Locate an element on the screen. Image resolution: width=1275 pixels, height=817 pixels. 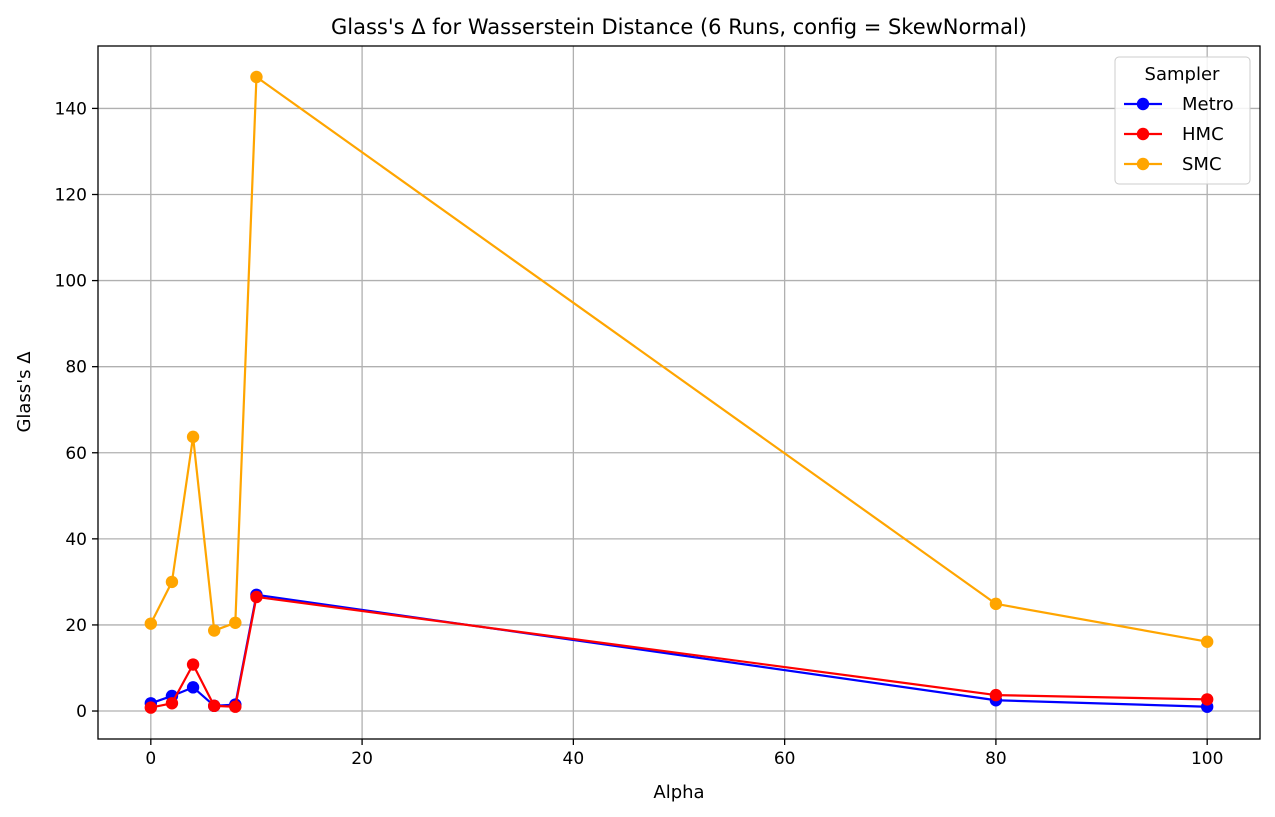
legend-marker-smc is located at coordinates (1143, 164).